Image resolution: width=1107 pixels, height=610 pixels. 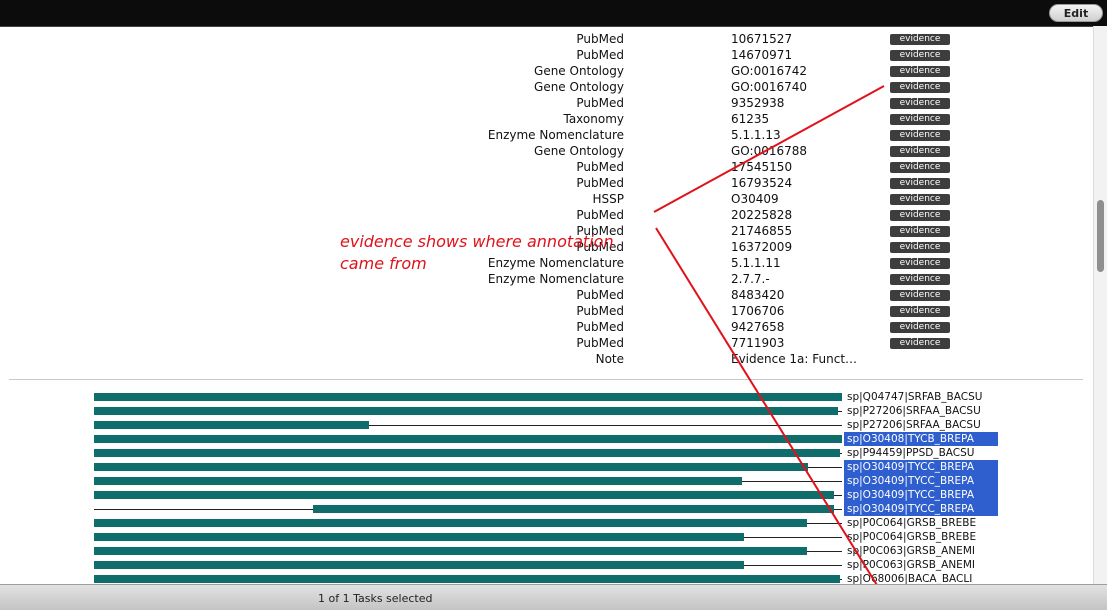 I want to click on sequence-row: sp|Q04747|SRFAB_BACSU, so click(x=500, y=397).